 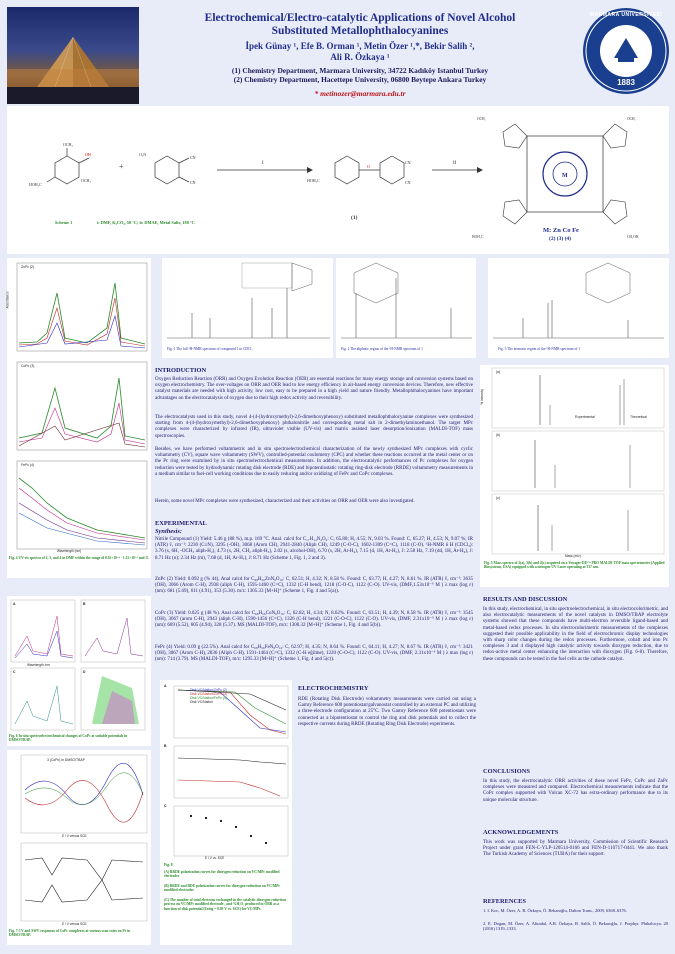 I want to click on svg-text: CH₂OH, so click(x=633, y=237).